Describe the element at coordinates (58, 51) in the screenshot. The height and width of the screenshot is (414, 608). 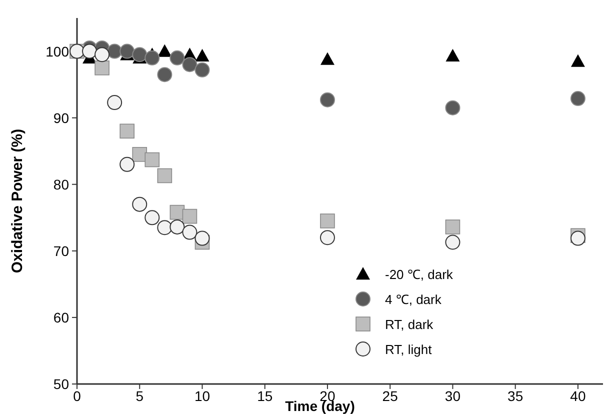
I see `y-tick-label: 100` at that location.